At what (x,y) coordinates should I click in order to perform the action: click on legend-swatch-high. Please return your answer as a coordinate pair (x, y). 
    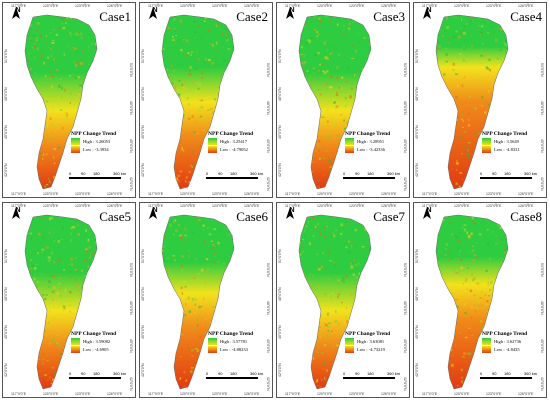
    Looking at the image, I should click on (75, 341).